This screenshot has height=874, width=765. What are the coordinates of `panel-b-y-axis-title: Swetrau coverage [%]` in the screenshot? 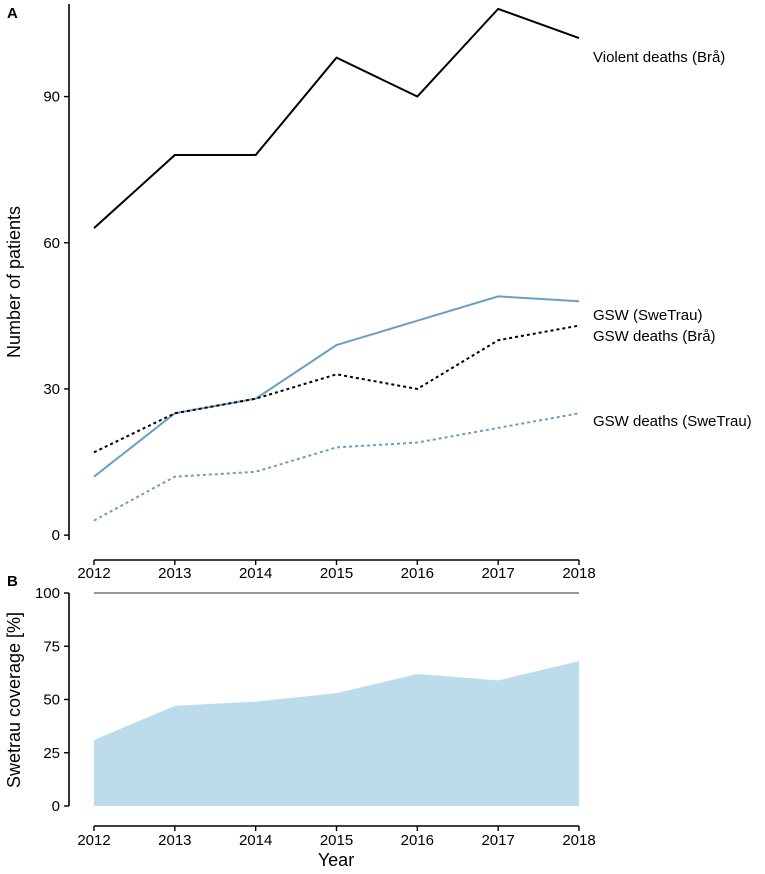 It's located at (14, 700).